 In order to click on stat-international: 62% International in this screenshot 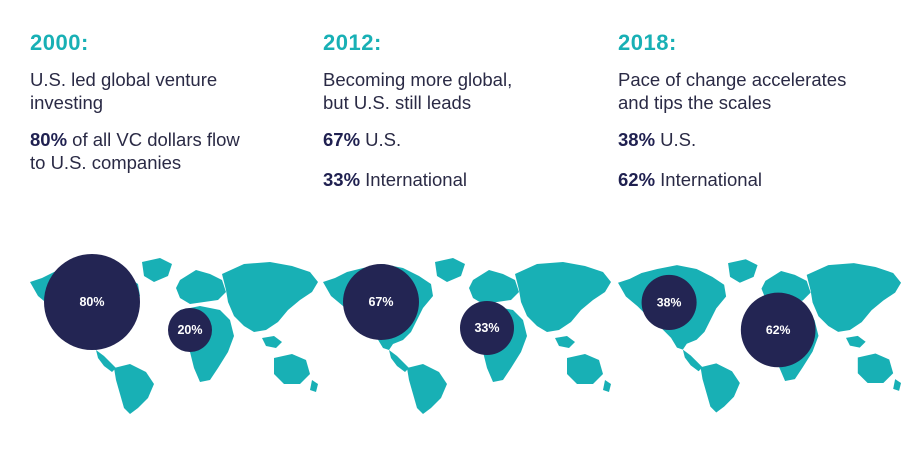, I will do `click(758, 179)`.